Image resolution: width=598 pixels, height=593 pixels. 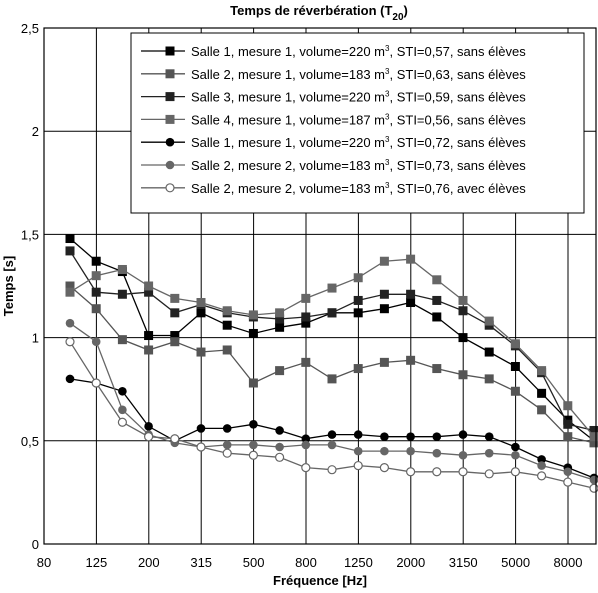 I want to click on x-tick-label: 1250, so click(x=358, y=562).